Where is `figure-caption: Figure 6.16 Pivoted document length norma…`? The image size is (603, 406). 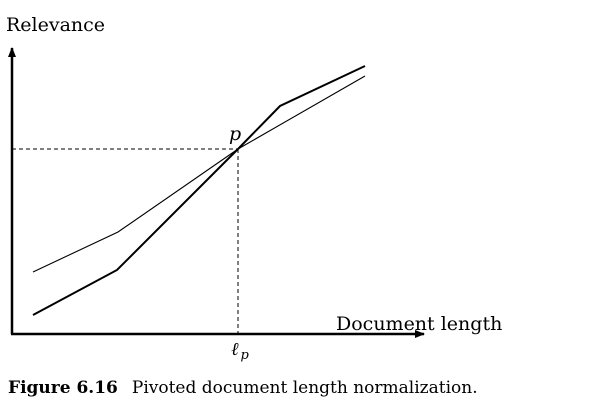 figure-caption: Figure 6.16 Pivoted document length norma… is located at coordinates (243, 388).